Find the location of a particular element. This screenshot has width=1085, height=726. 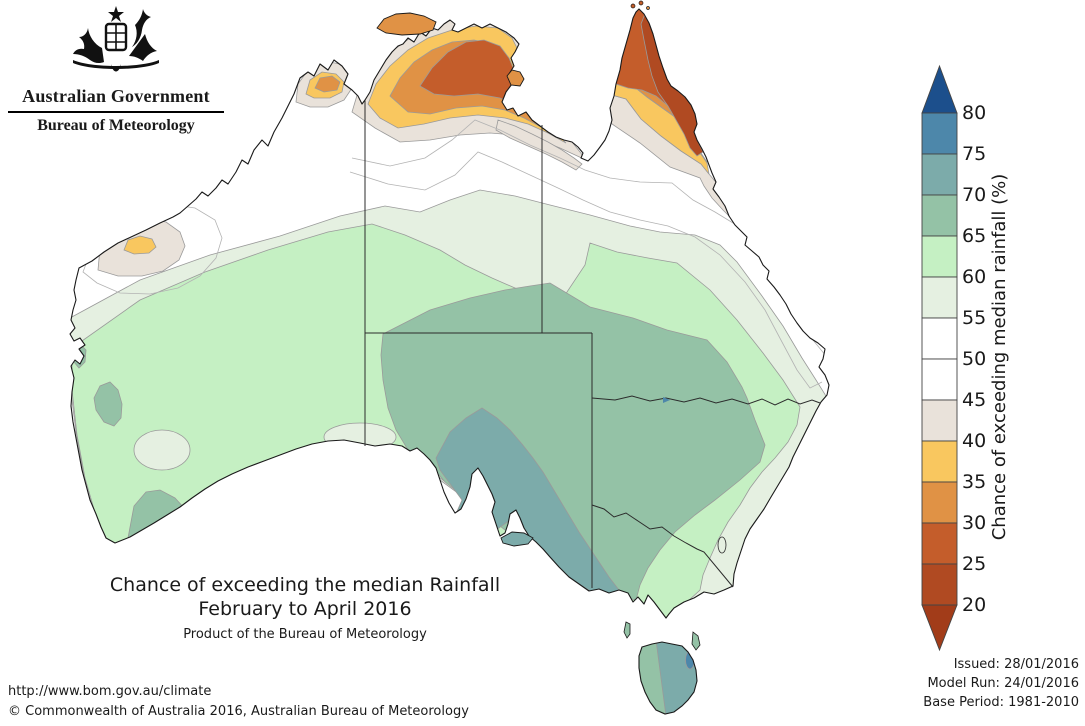

border-qld-nsw is located at coordinates (706, 400).